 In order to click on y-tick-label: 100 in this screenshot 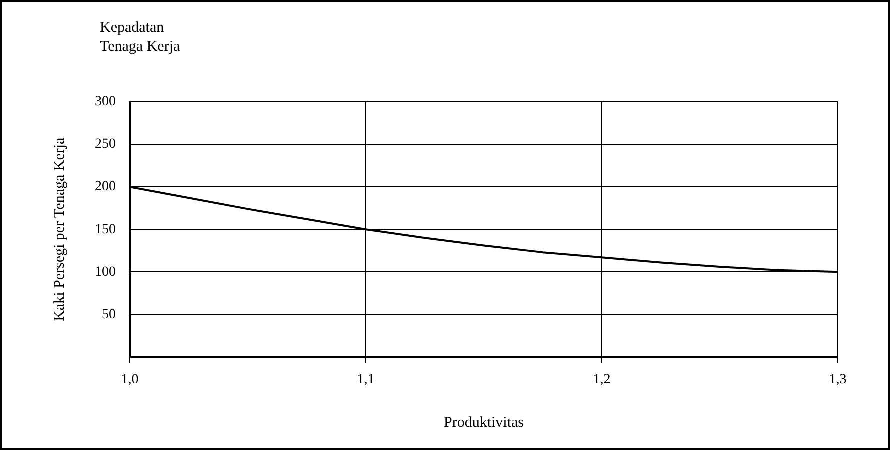, I will do `click(105, 272)`.